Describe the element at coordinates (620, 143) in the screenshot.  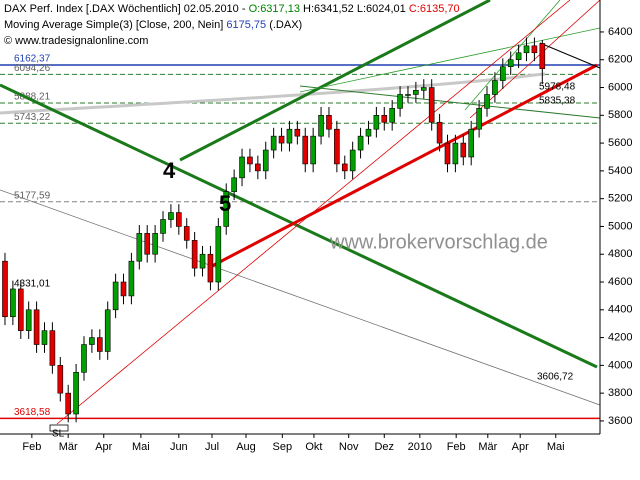
I see `y-tick-label: 5600` at that location.